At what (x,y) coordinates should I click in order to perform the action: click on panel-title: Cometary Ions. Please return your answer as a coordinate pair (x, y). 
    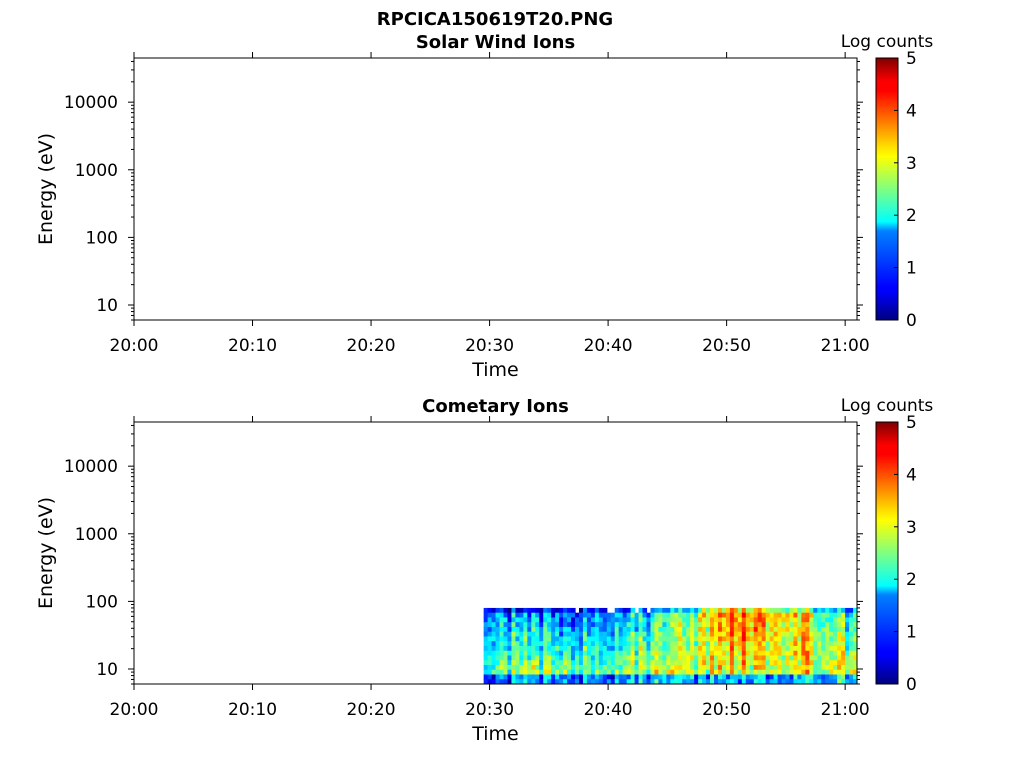
    Looking at the image, I should click on (495, 406).